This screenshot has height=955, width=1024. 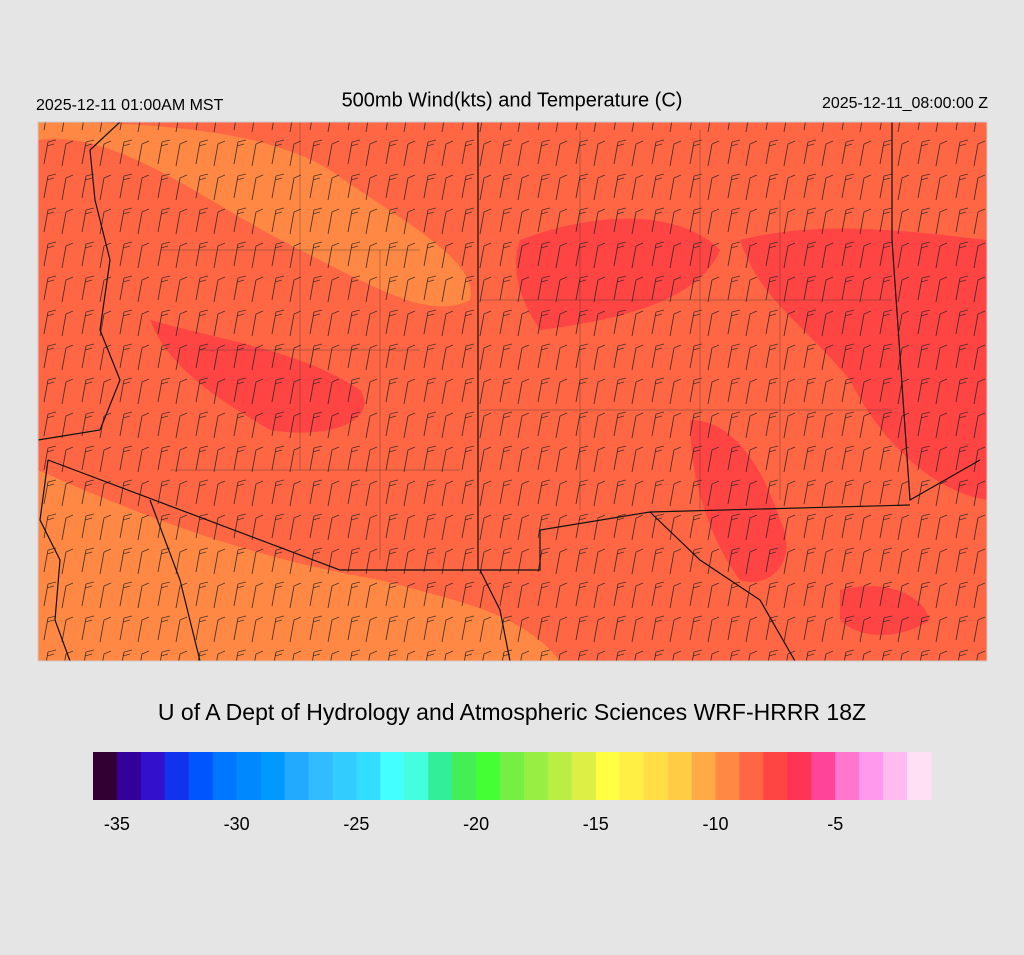 I want to click on colorbar-tick-label: -20, so click(x=476, y=824).